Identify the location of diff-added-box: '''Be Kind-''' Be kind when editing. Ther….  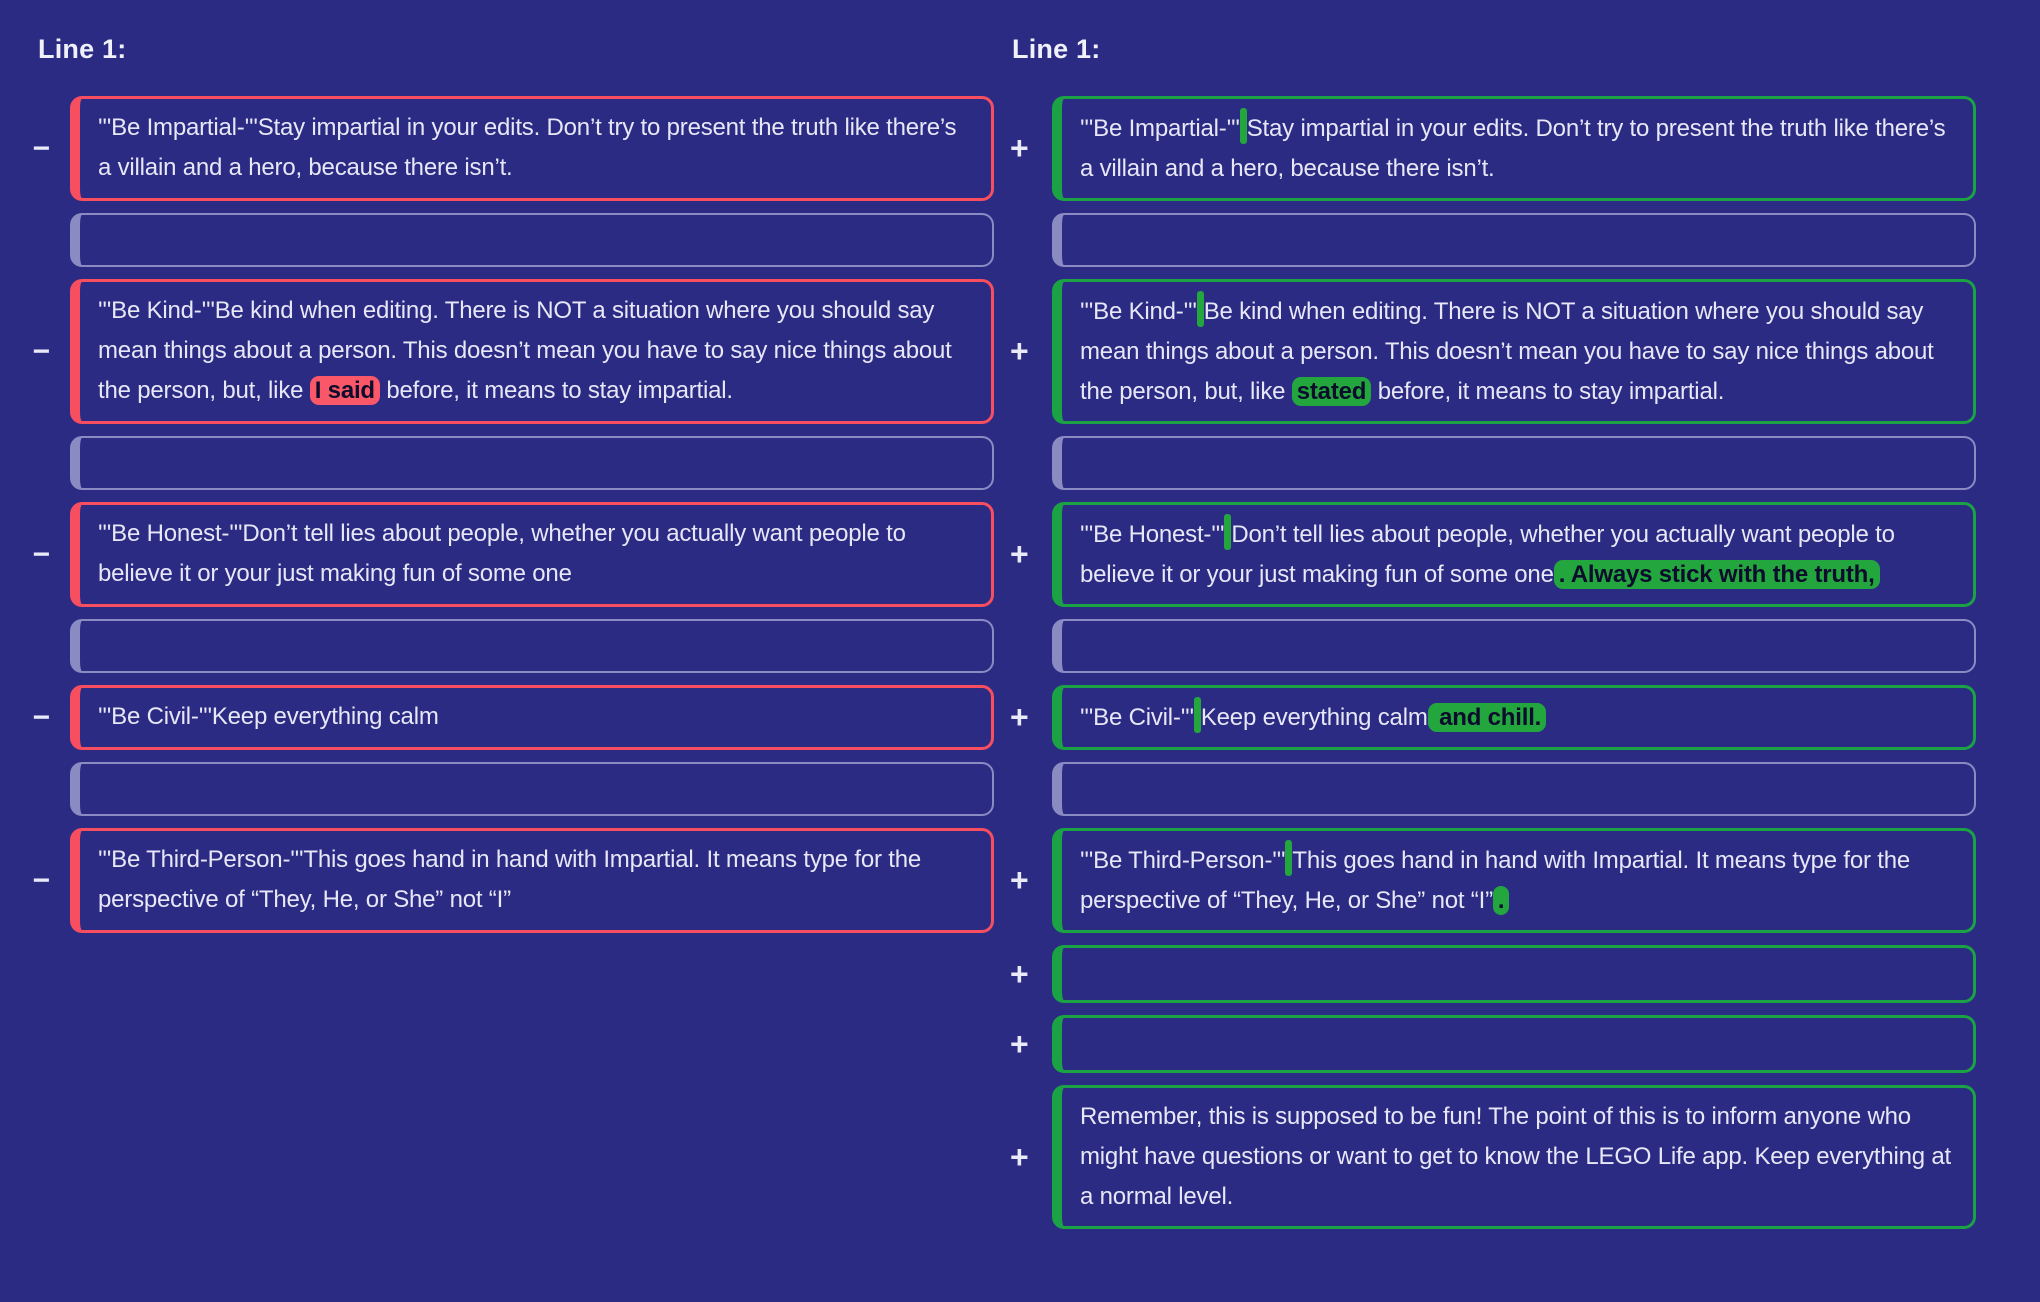
(1514, 351).